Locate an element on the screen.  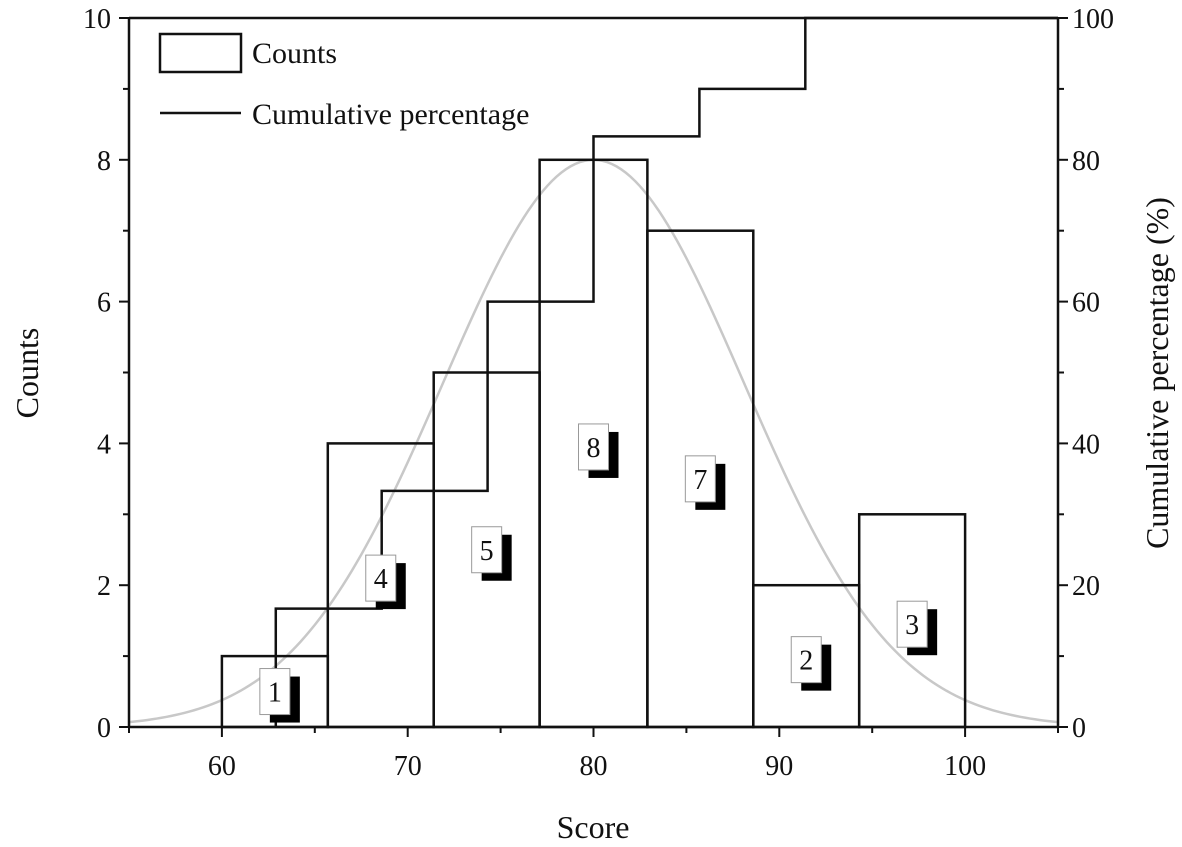
y-tick-label: 10 is located at coordinates (97, 19).